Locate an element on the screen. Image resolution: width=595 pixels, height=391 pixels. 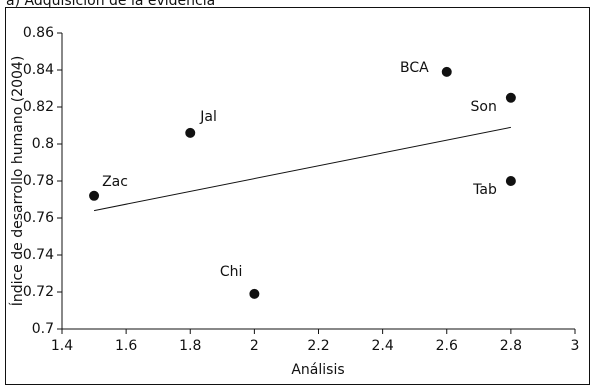
x-tick-label: 2.4 is located at coordinates (382, 346).